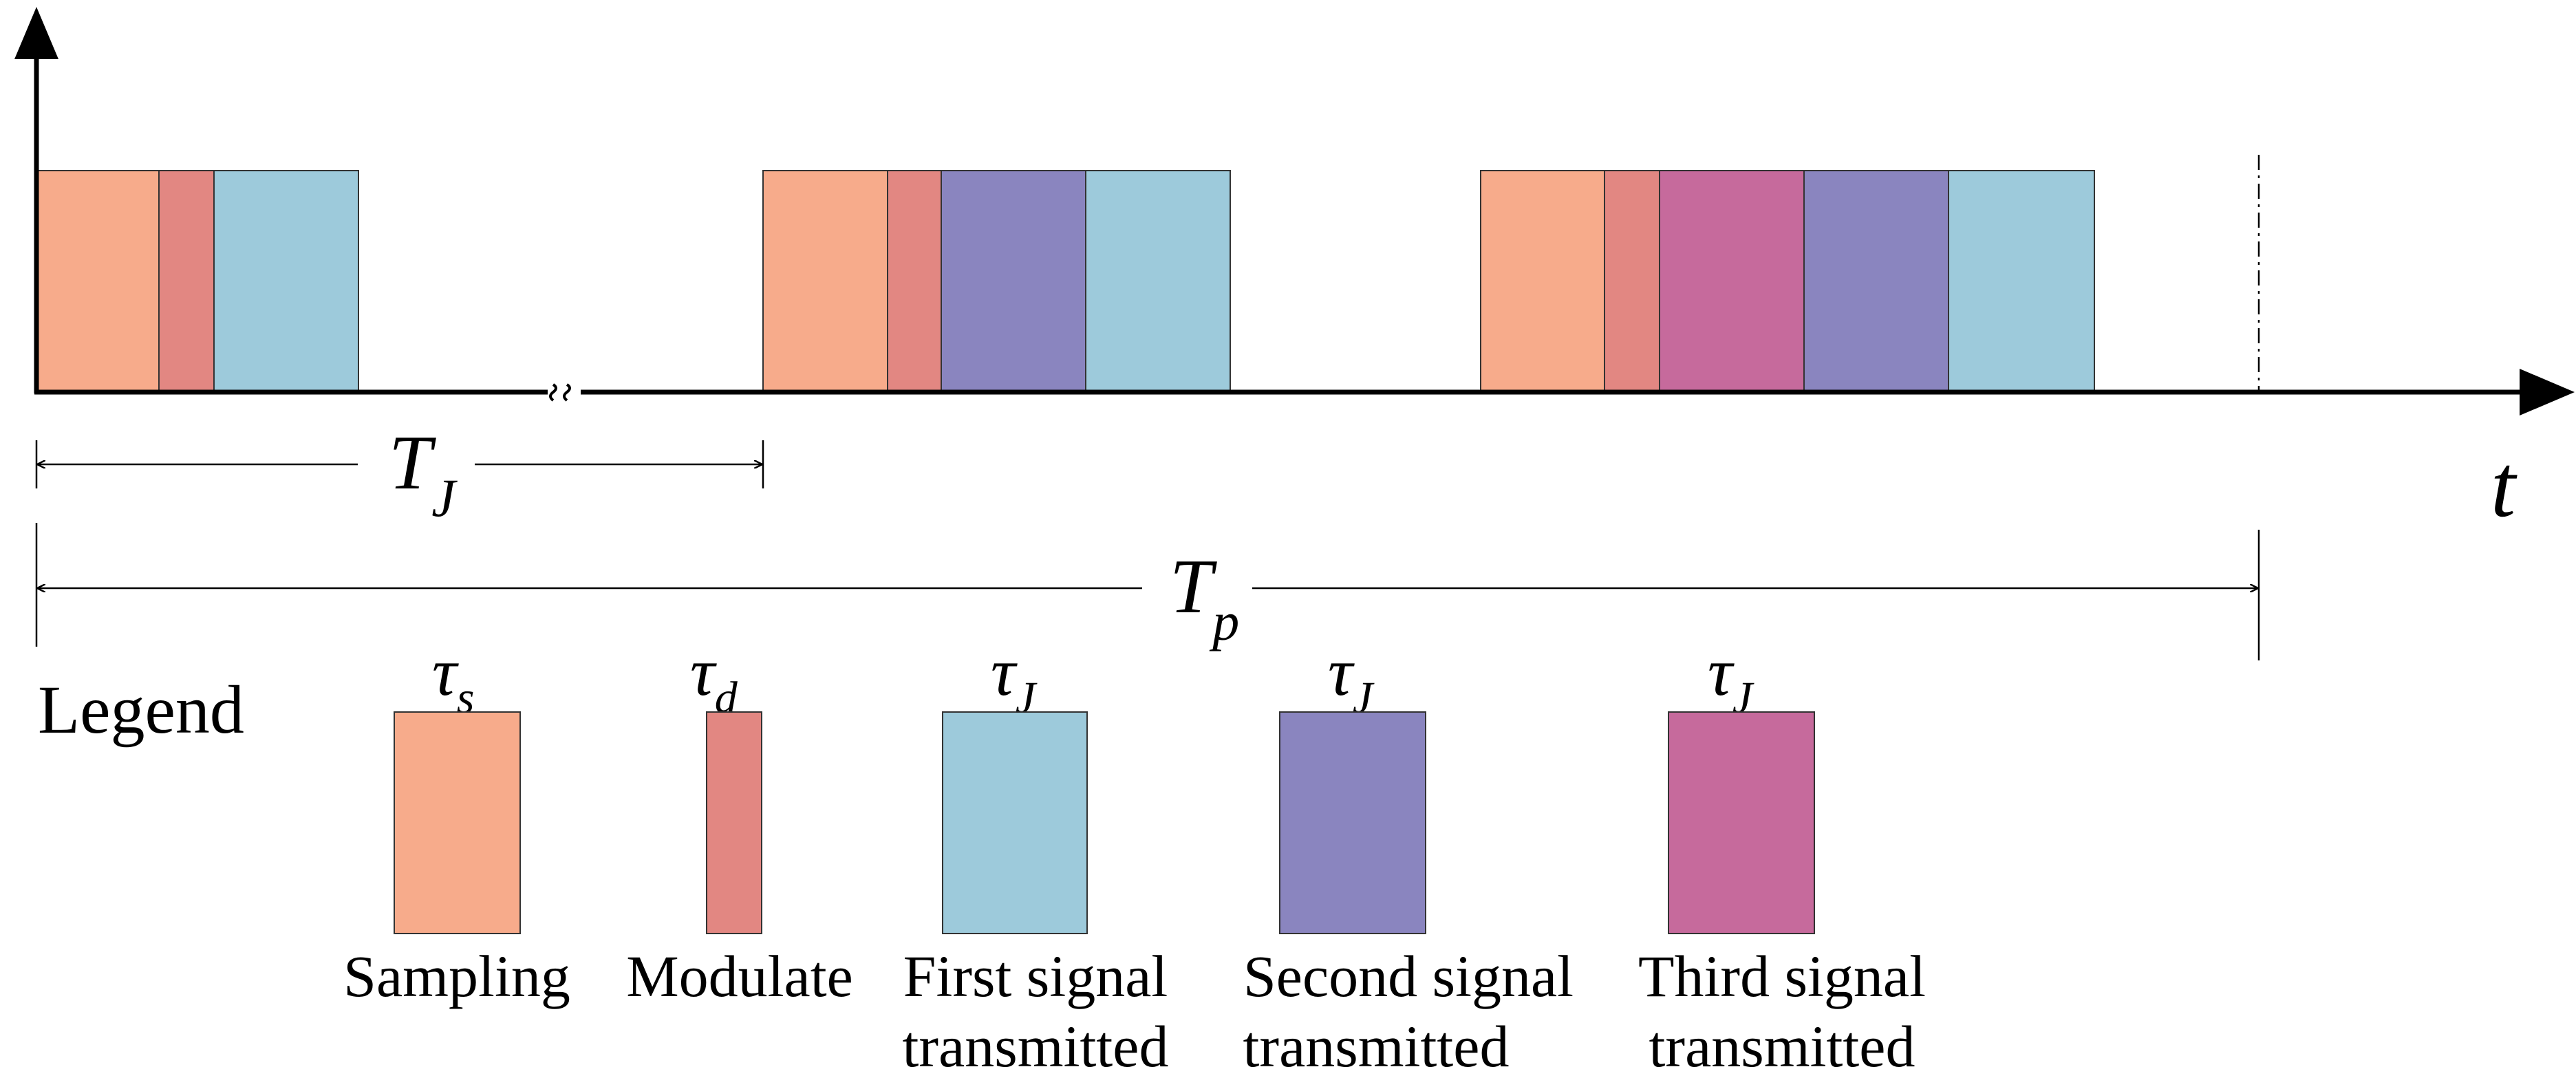  I want to click on axis-break-icon, so click(560, 392).